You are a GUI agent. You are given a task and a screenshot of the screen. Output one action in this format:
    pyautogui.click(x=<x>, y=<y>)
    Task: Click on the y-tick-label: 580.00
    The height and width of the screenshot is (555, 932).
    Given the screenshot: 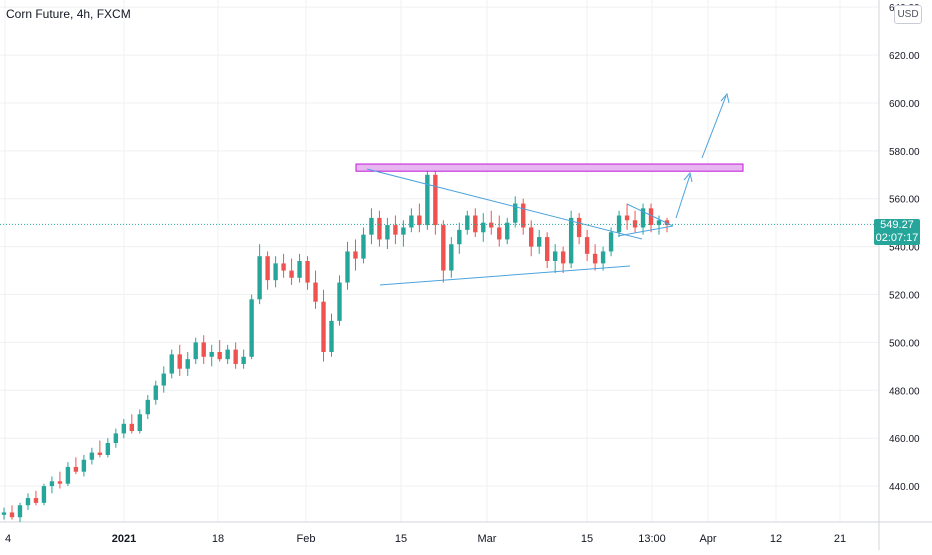 What is the action you would take?
    pyautogui.click(x=904, y=152)
    